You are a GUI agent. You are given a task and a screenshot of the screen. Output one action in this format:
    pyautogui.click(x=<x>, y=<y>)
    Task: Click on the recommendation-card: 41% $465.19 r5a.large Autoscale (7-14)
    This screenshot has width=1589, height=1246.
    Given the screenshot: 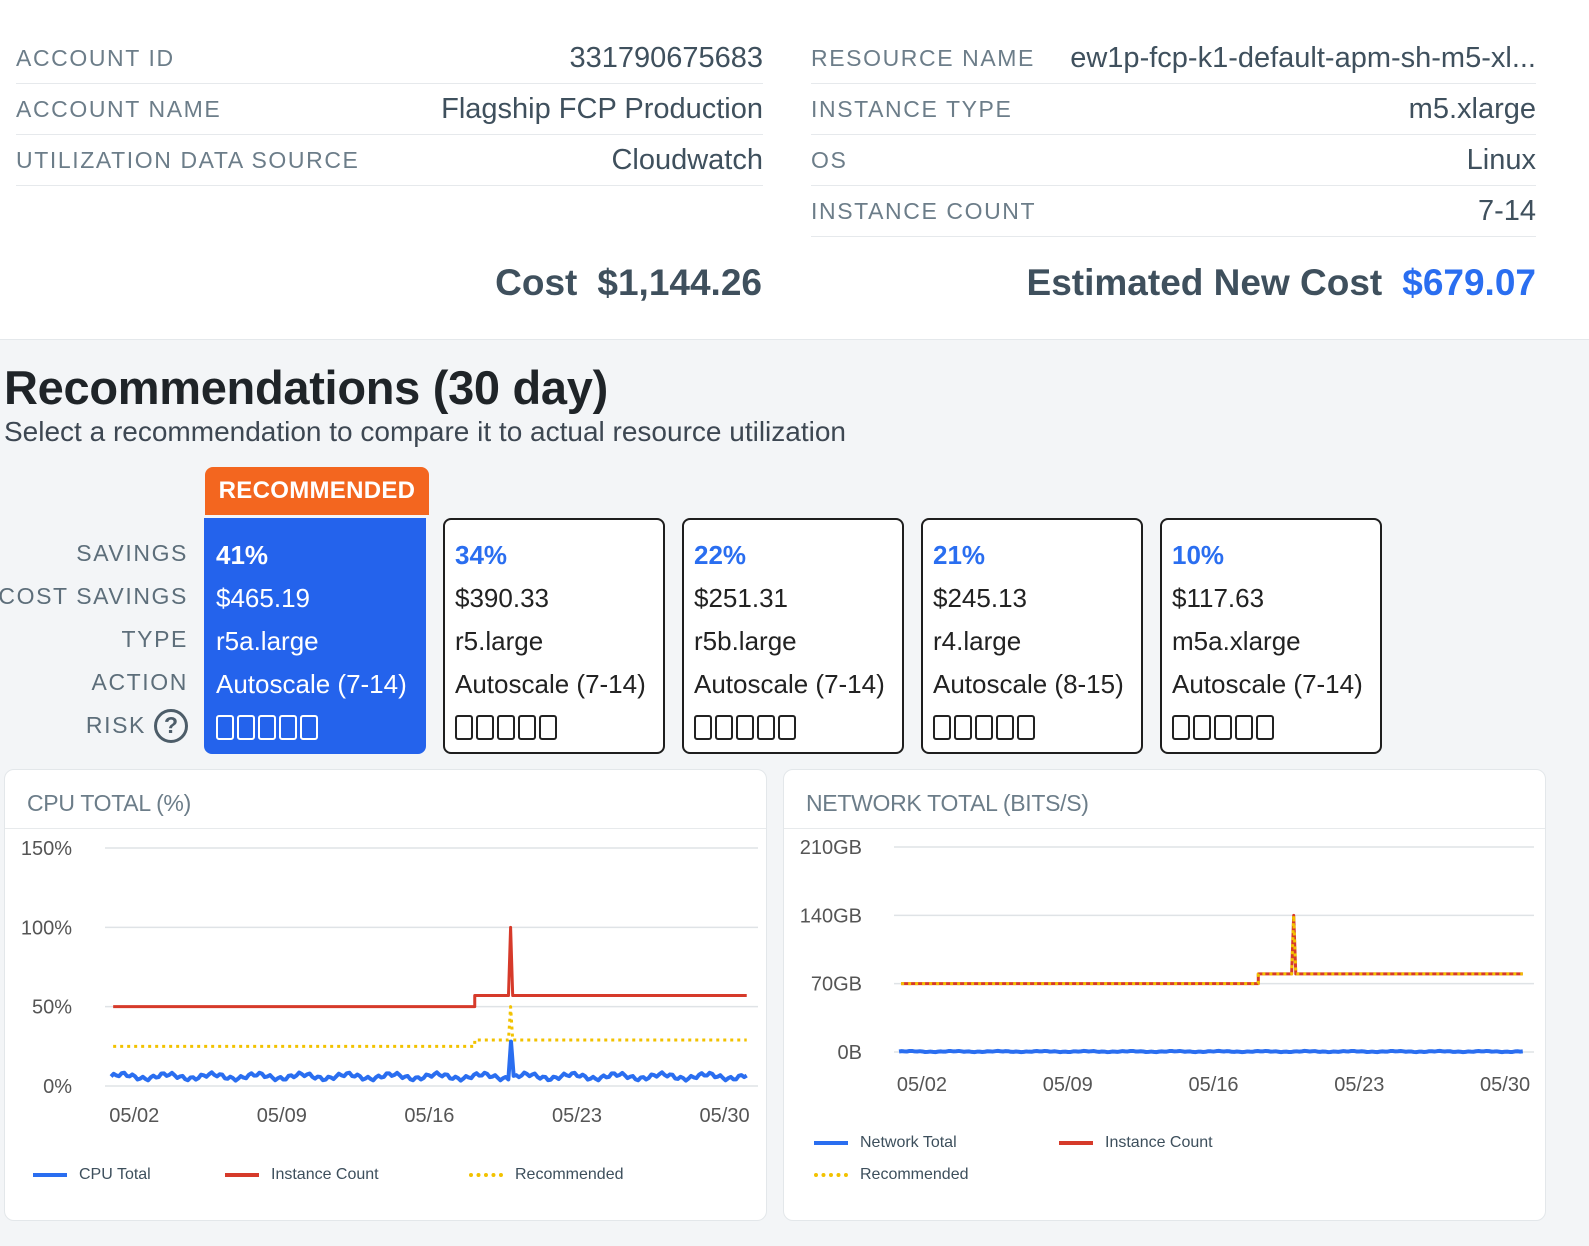 What is the action you would take?
    pyautogui.click(x=315, y=636)
    